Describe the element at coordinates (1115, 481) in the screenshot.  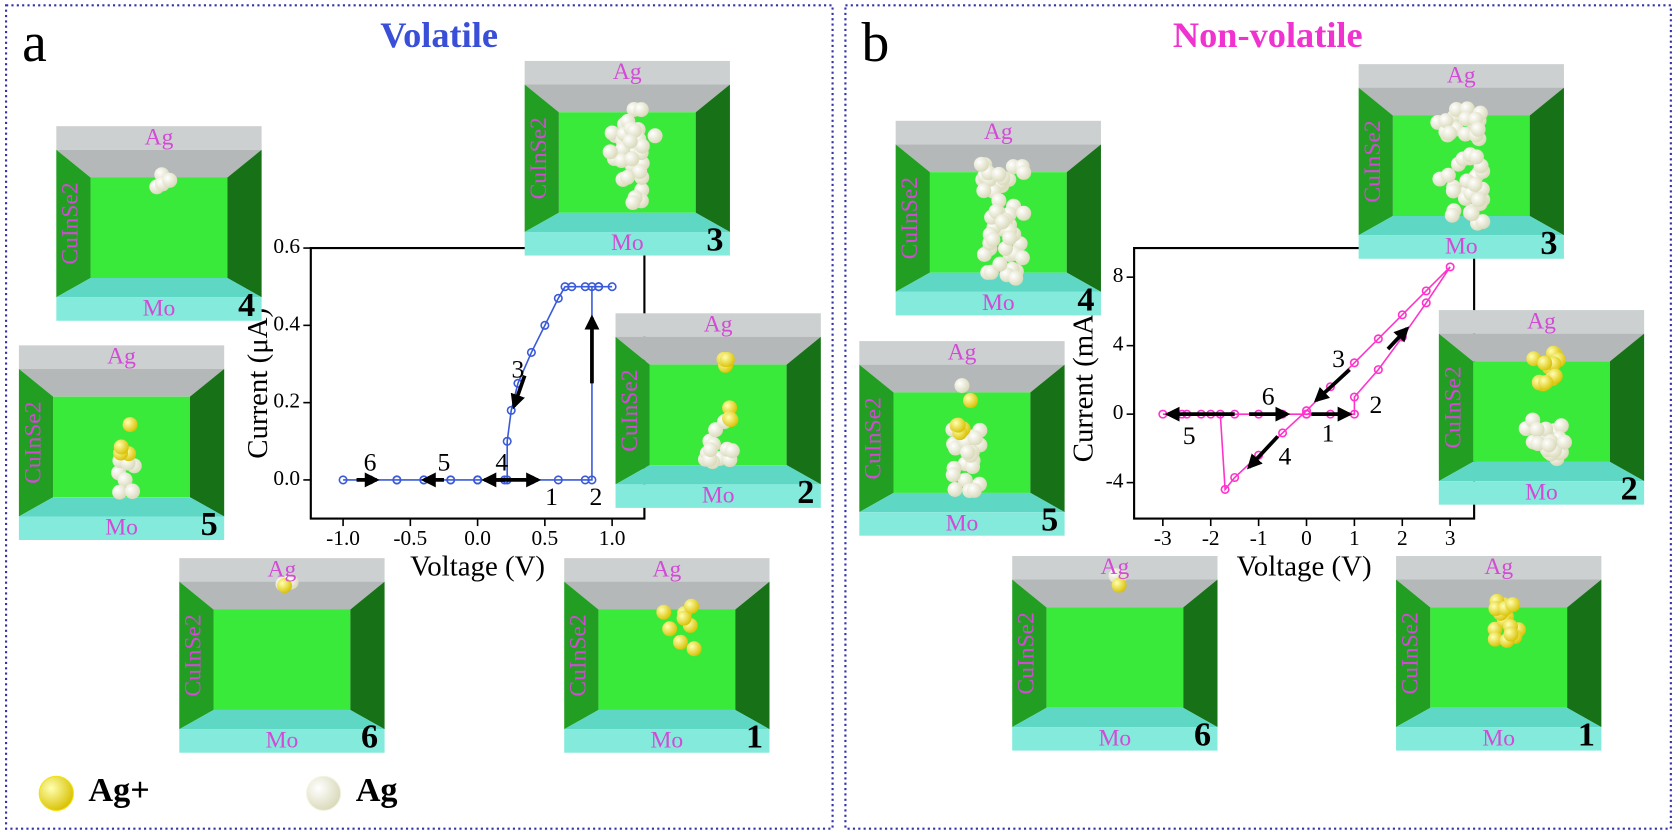
I see `y-tick-label: -4` at that location.